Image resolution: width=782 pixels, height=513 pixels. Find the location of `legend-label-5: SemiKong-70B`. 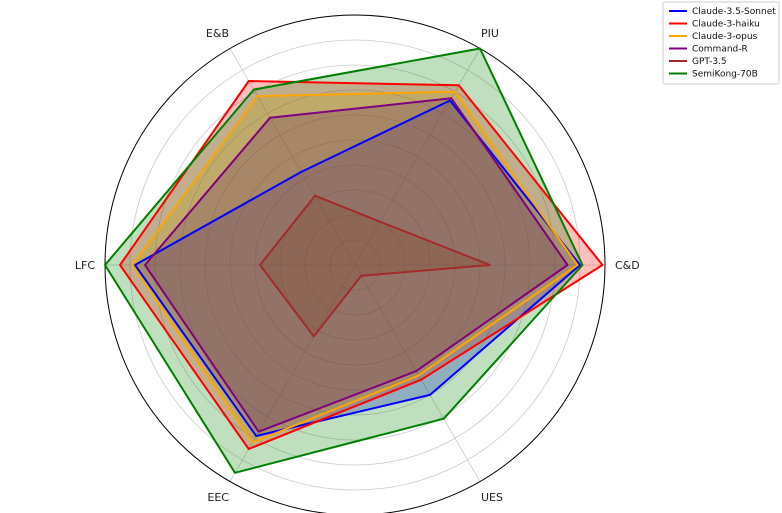

legend-label-5: SemiKong-70B is located at coordinates (725, 75).